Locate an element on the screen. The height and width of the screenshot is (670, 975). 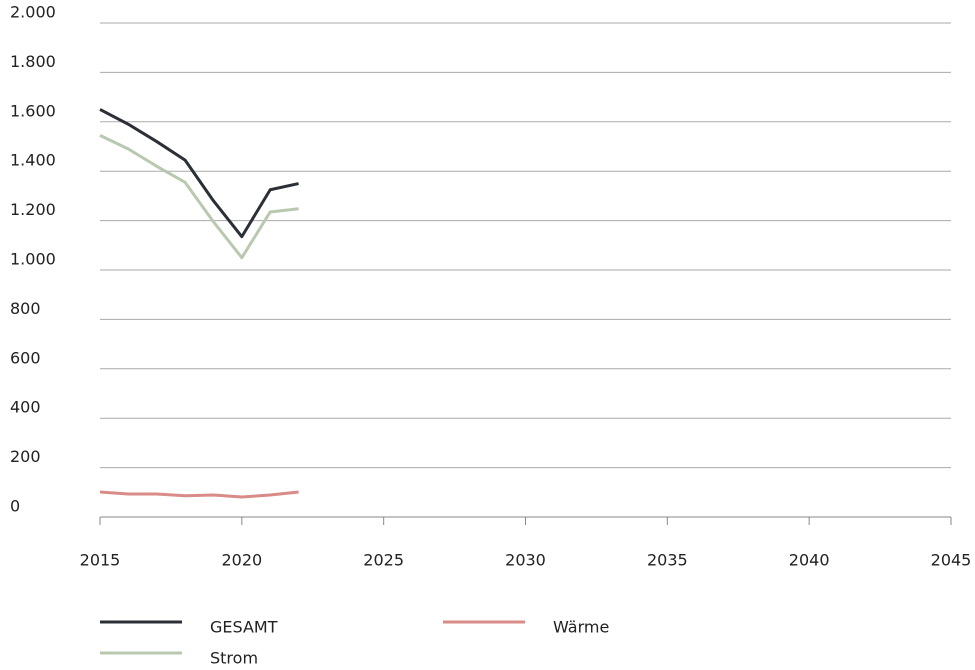
y-tick-label: 1.200 is located at coordinates (33, 209).